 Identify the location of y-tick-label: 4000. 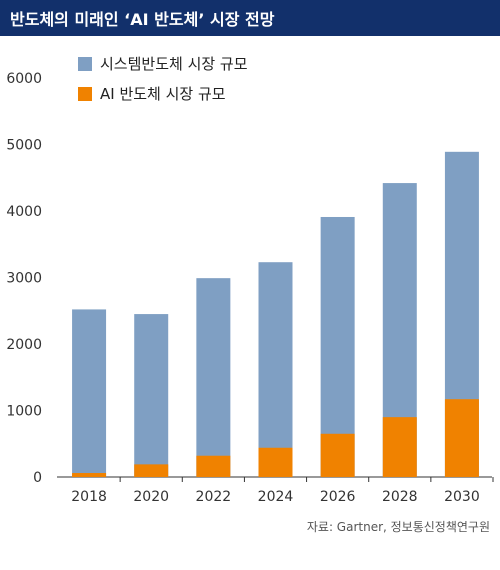
(24, 212).